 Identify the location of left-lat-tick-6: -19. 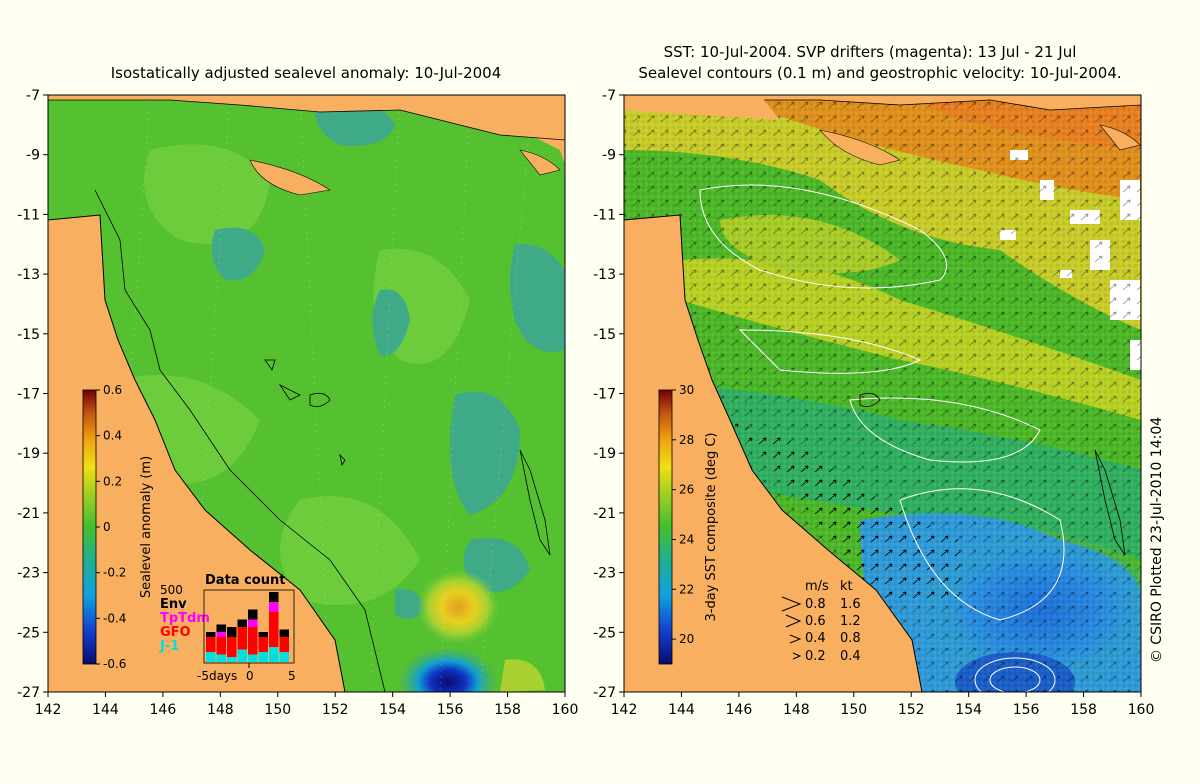
(28, 454).